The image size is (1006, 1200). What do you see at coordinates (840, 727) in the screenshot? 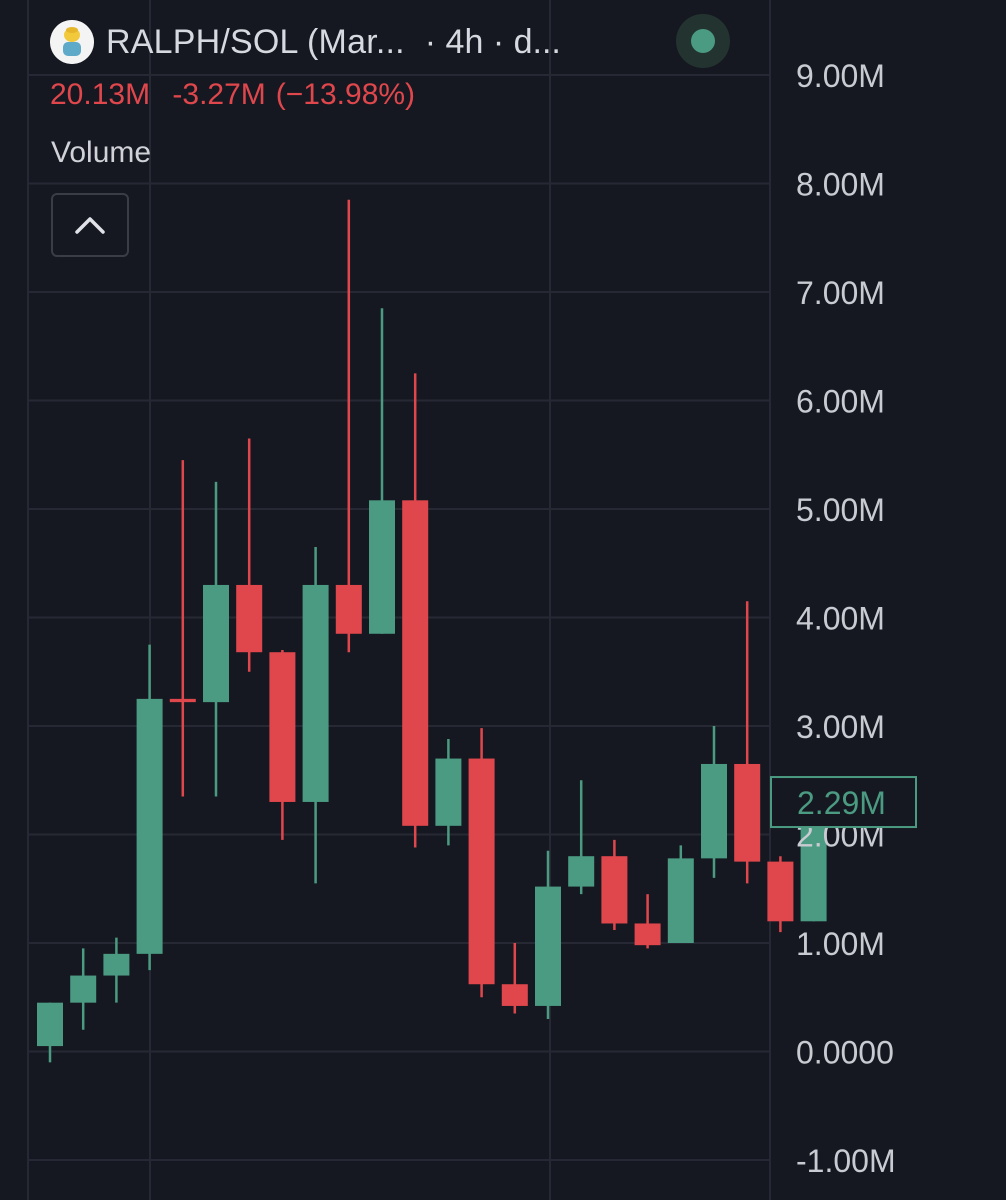
I see `y-tick-label: 3.00M` at bounding box center [840, 727].